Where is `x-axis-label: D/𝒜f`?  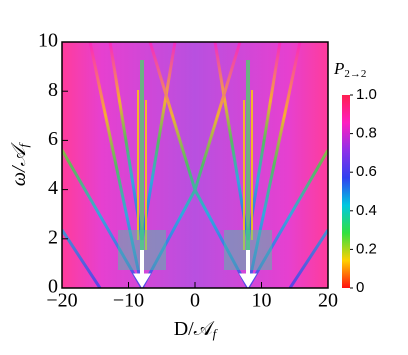 x-axis-label: D/𝒜f is located at coordinates (196, 329).